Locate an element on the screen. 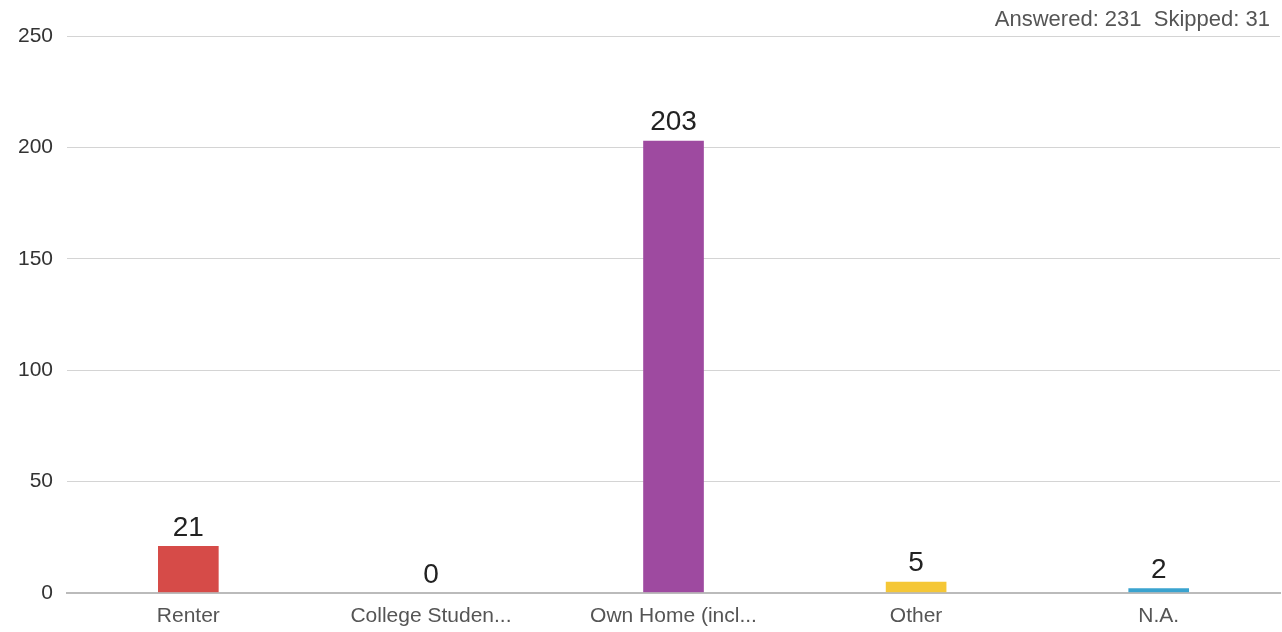 Image resolution: width=1282 pixels, height=632 pixels. y-tick-label: 100 is located at coordinates (35, 368).